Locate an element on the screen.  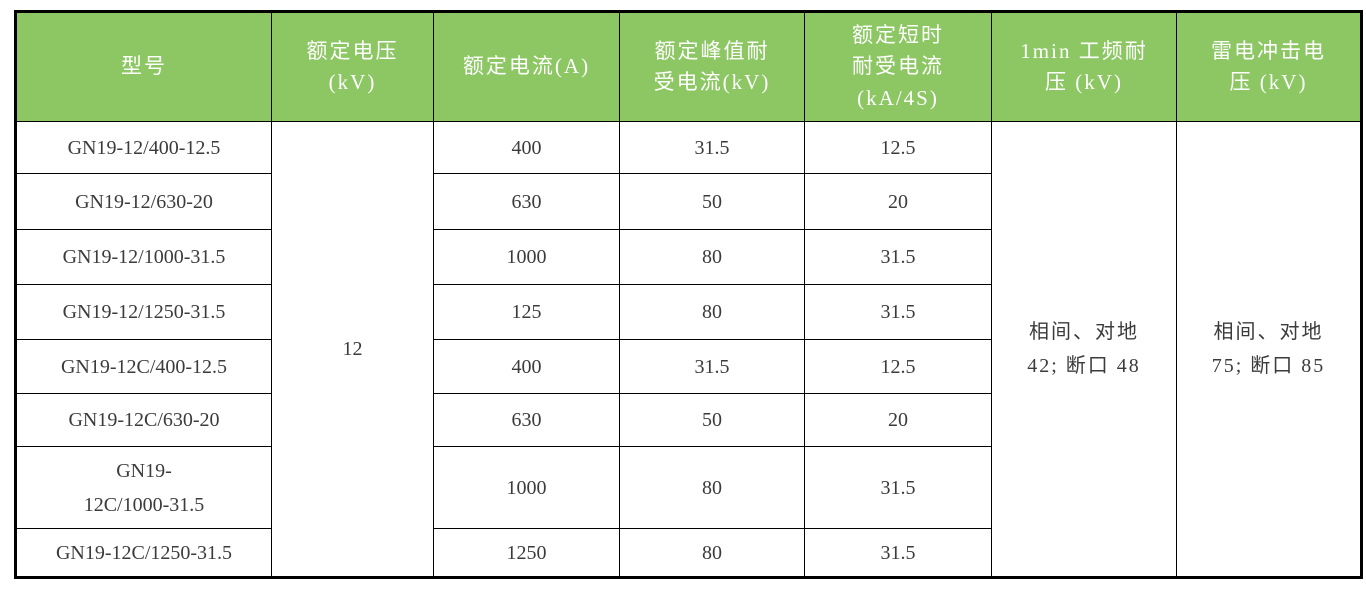
table-row: GN19-12/630-20 630 50 20 is located at coordinates (688, 201).